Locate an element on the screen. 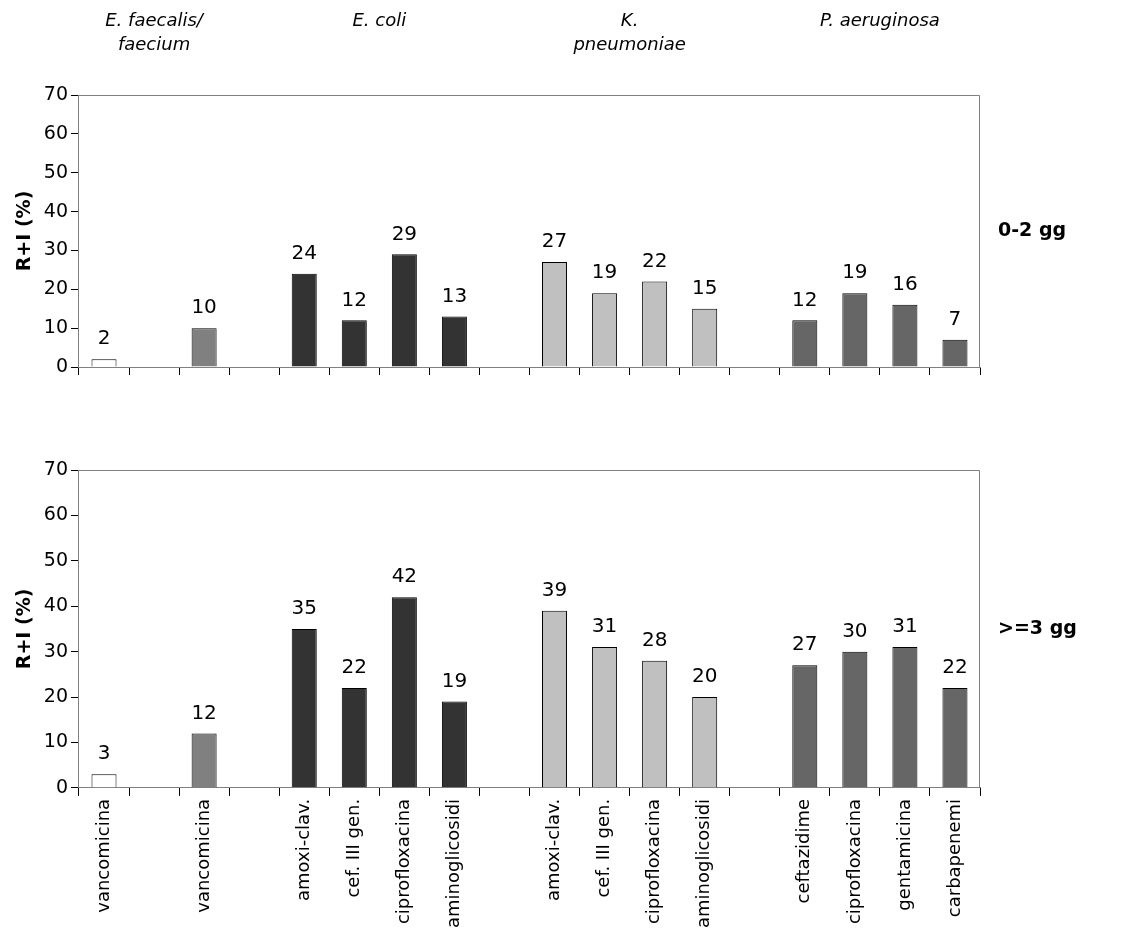 This screenshot has width=1130, height=941. data-label: 30 is located at coordinates (855, 629).